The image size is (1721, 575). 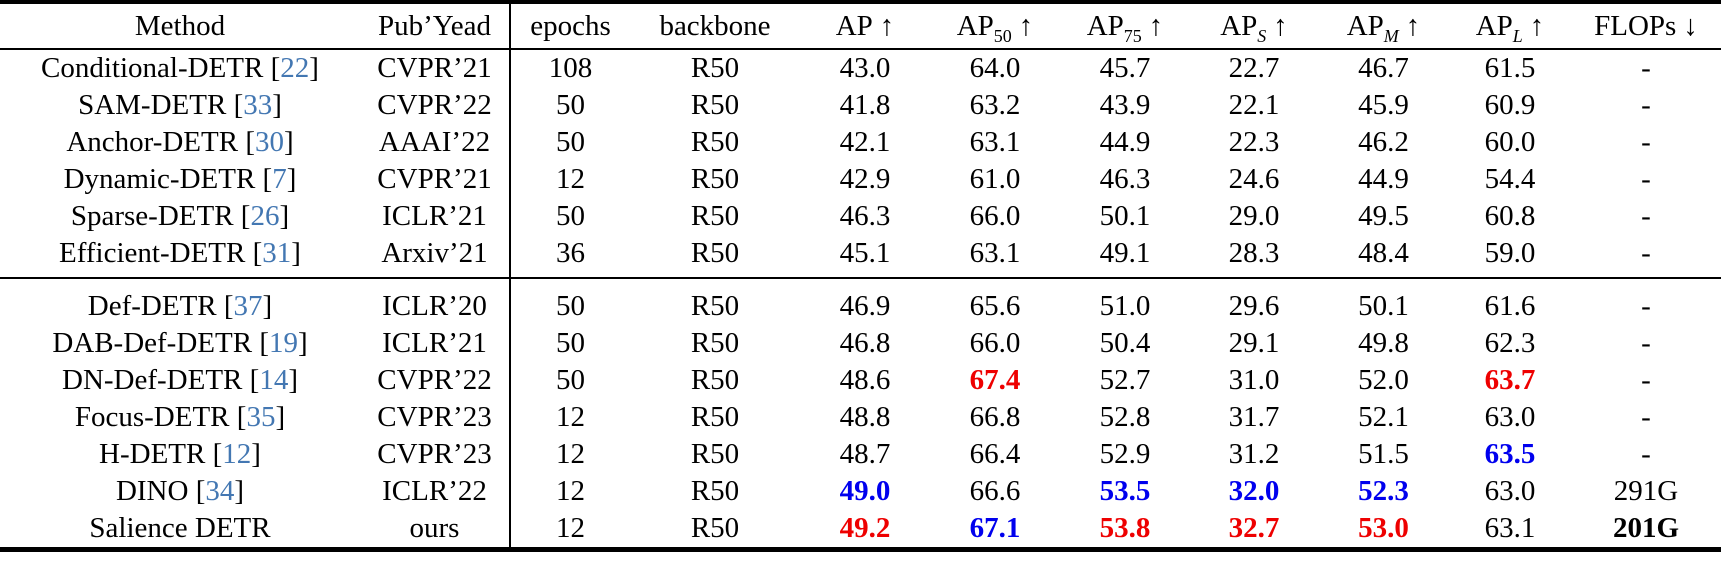 What do you see at coordinates (1125, 380) in the screenshot?
I see `ap75-cell: 52.7` at bounding box center [1125, 380].